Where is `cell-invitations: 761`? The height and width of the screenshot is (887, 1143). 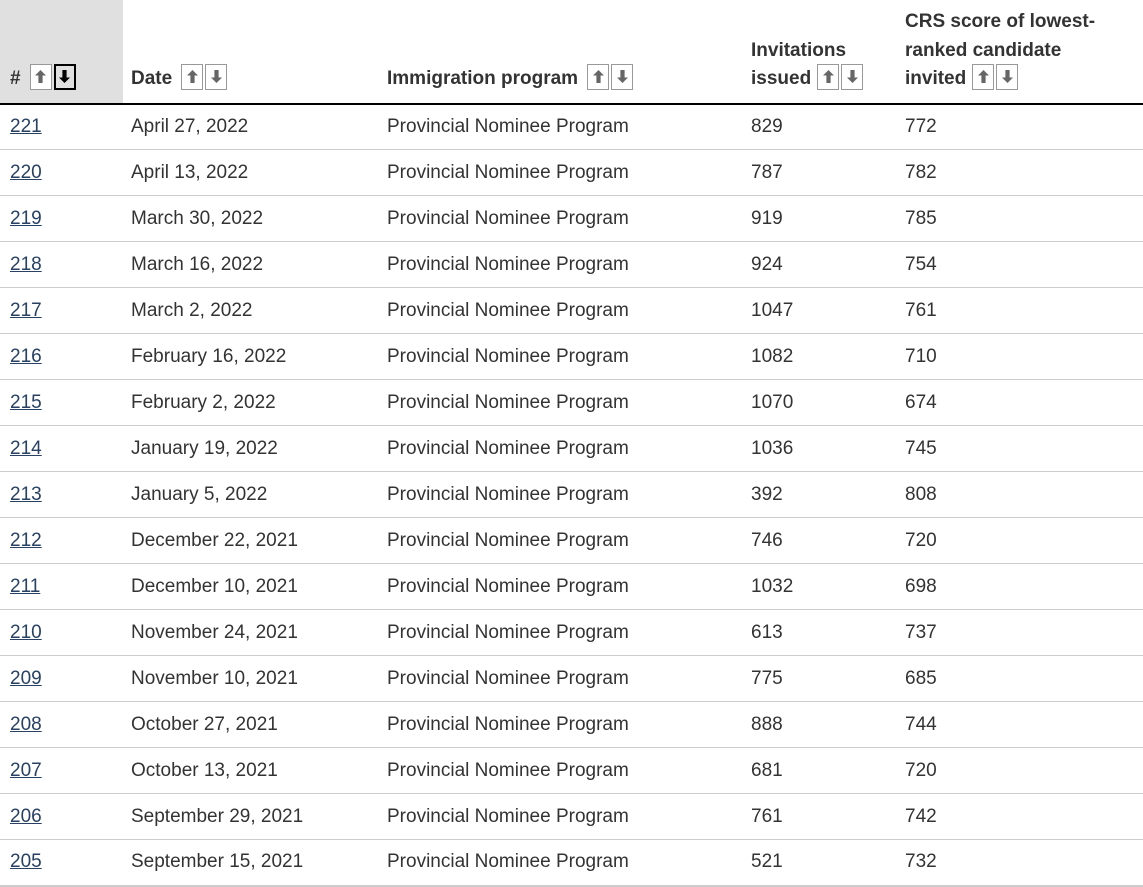
cell-invitations: 761 is located at coordinates (820, 816).